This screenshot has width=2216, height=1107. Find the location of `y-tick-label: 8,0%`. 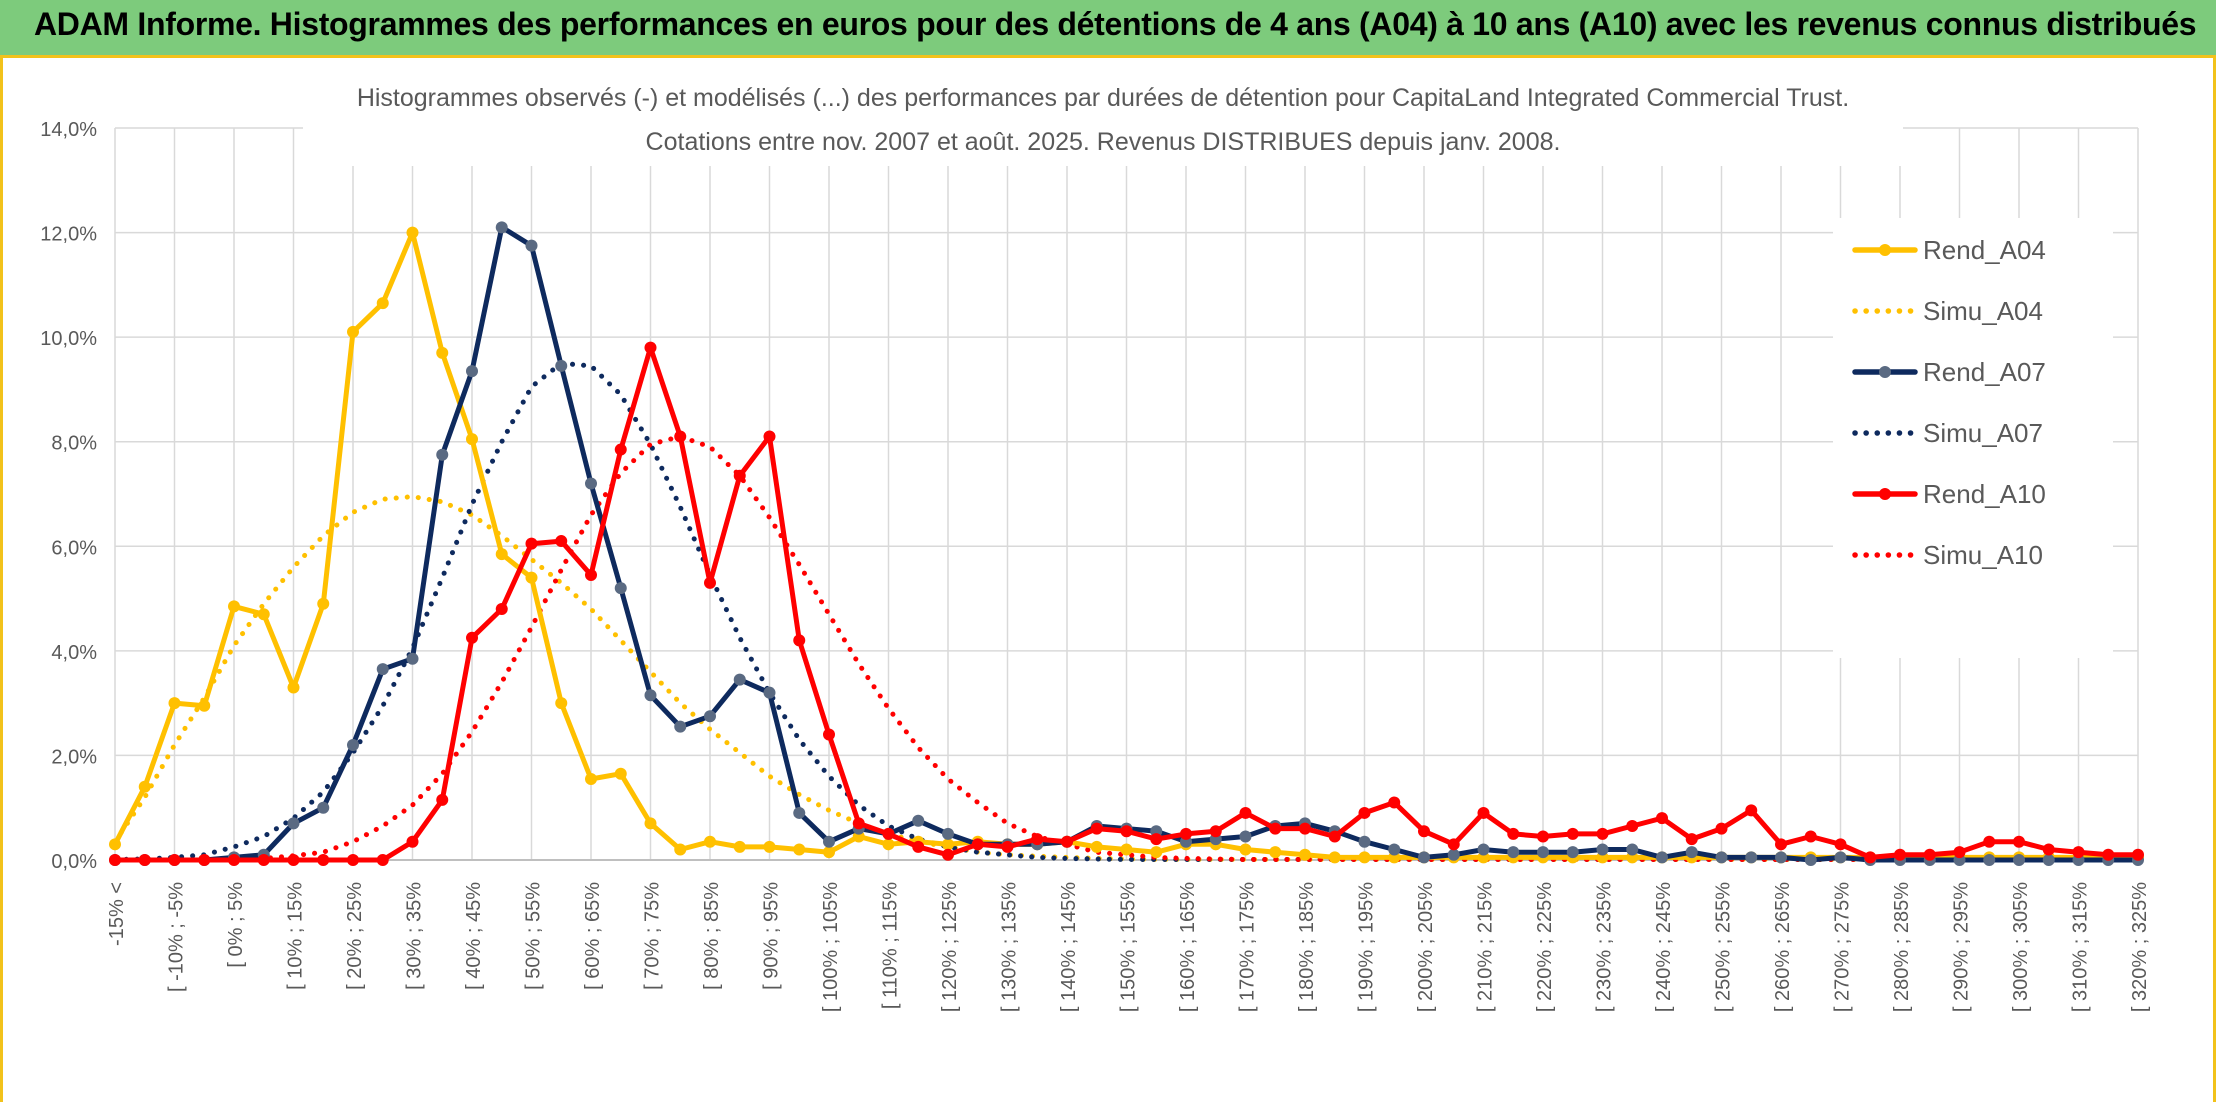

y-tick-label: 8,0% is located at coordinates (74, 444).